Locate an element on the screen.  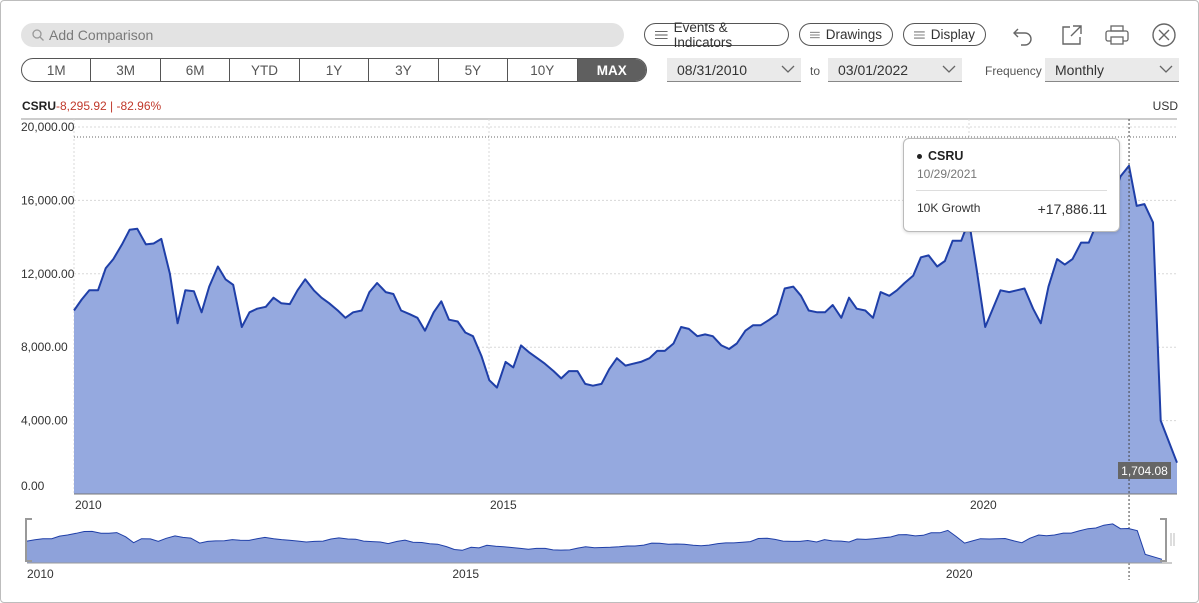
range-max: MAX is located at coordinates (611, 70).